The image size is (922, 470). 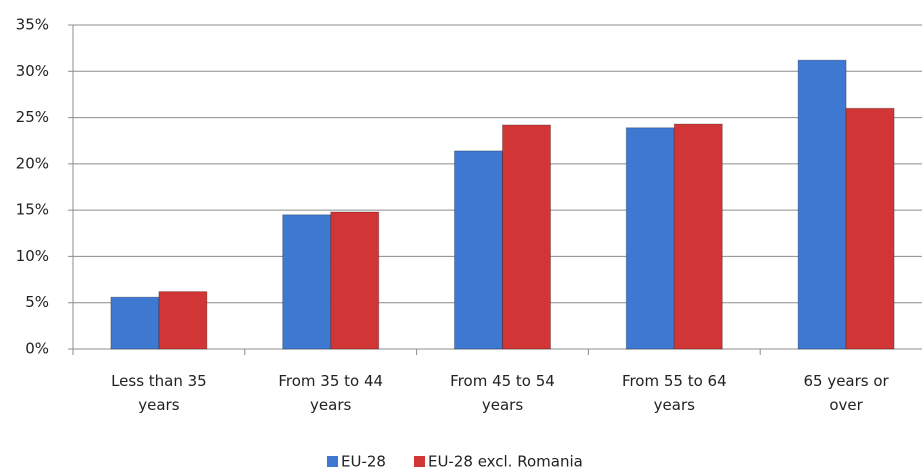 What do you see at coordinates (330, 393) in the screenshot?
I see `x-tick-label: From 35 to 44 years` at bounding box center [330, 393].